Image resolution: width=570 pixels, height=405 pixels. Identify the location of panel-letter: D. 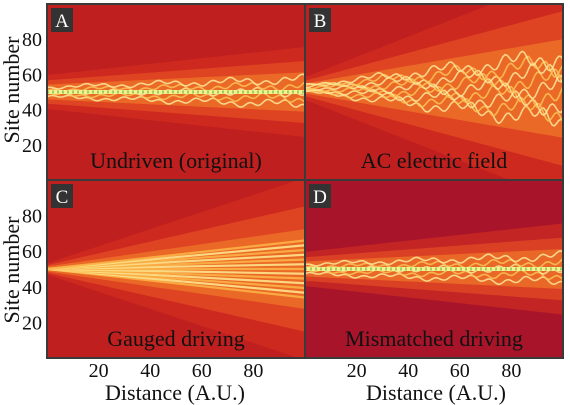
(320, 197).